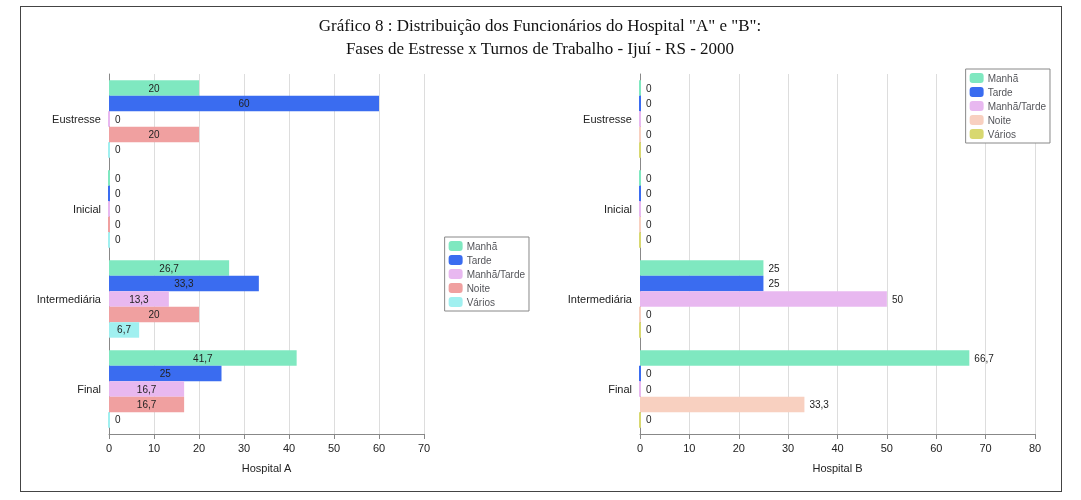 This screenshot has height=500, width=1081. What do you see at coordinates (266, 467) in the screenshot?
I see `x-axis-title: Hospital A` at bounding box center [266, 467].